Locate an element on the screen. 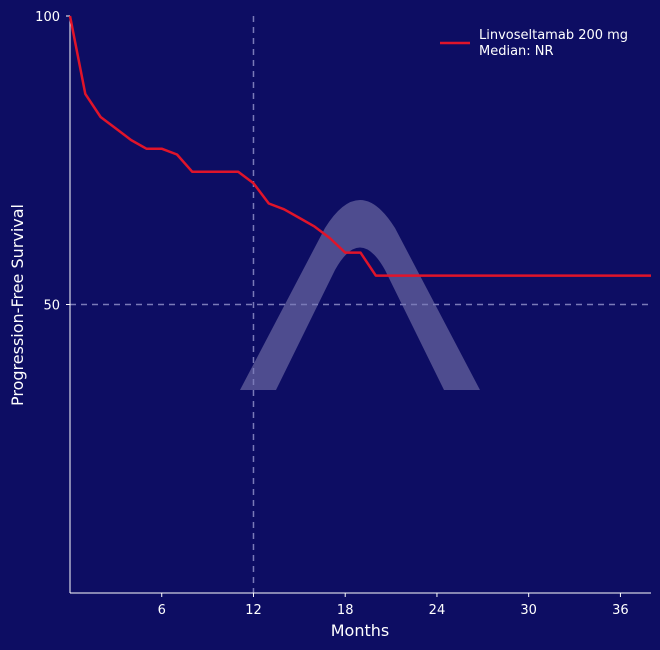  y-axis-title: Progression-Free Survival is located at coordinates (17, 305).